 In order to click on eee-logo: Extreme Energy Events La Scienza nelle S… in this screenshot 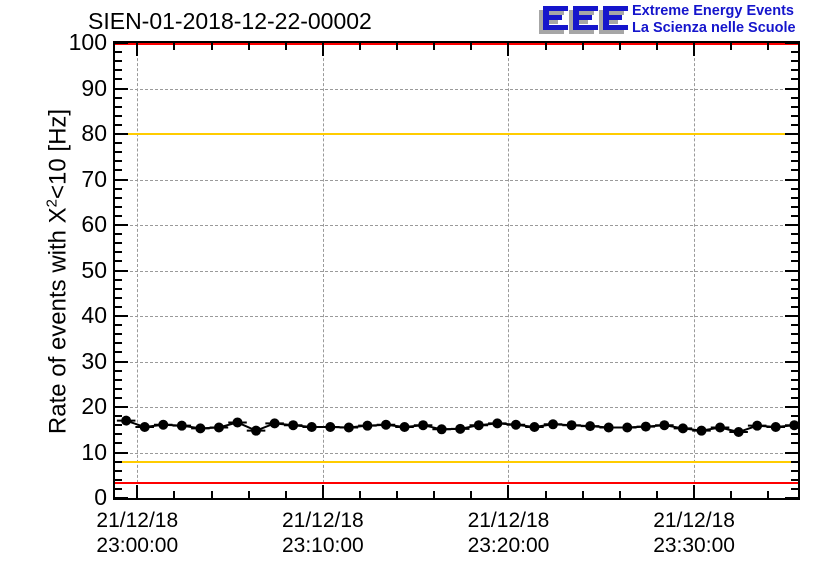, I will do `click(686, 20)`.